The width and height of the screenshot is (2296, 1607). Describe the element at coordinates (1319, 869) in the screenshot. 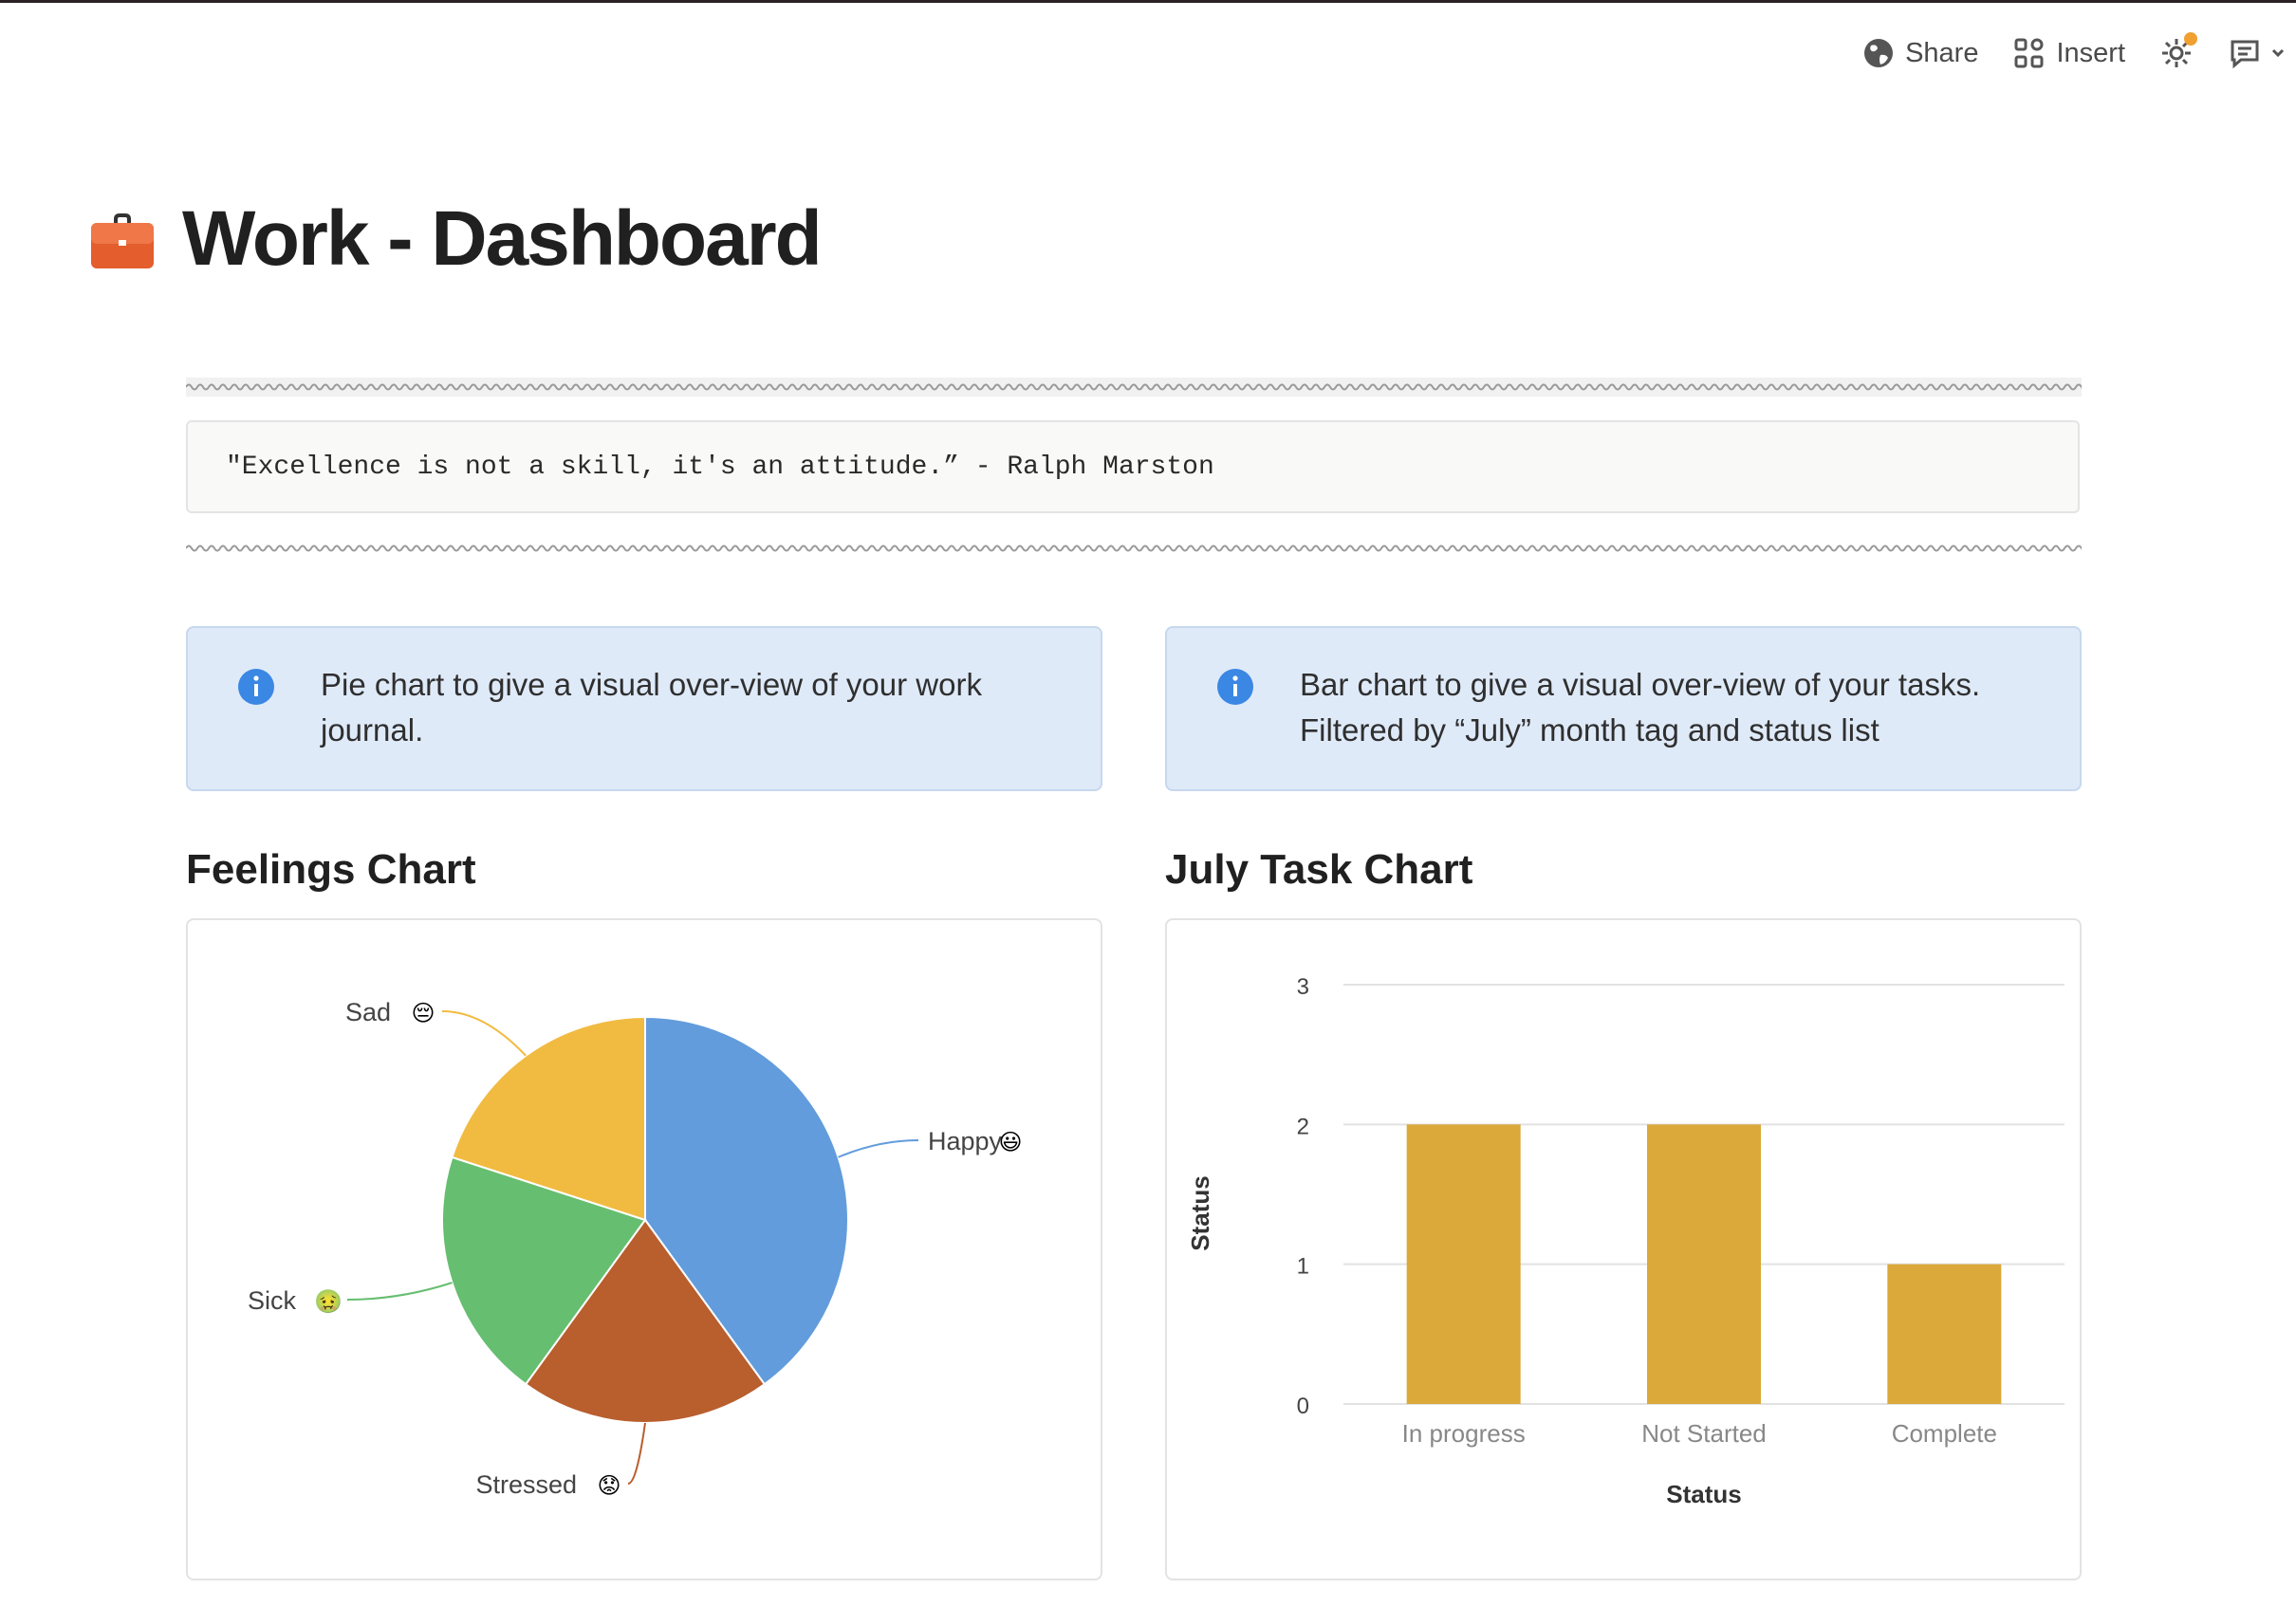

I see `tasks-chart-title: July Task Chart` at that location.